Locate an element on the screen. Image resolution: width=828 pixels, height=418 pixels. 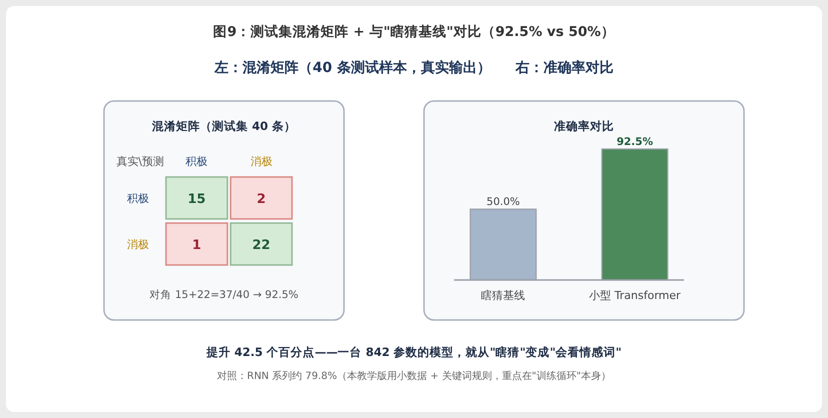
text: 真实\预测 is located at coordinates (140, 161).